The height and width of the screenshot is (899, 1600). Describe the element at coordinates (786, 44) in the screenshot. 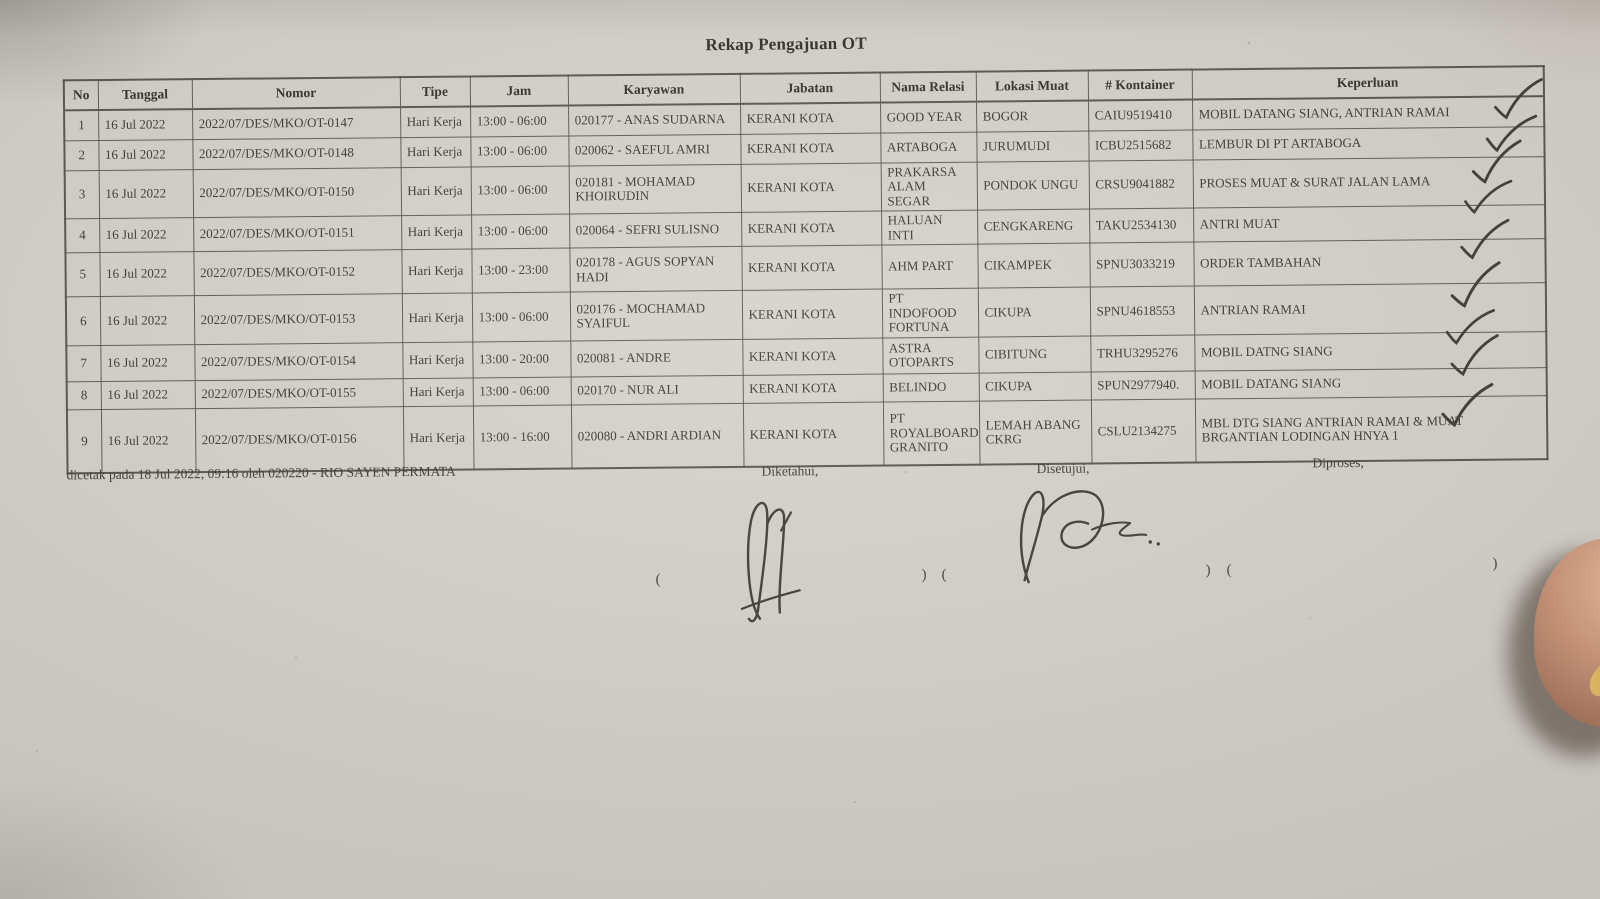

I see `page-title: Rekap Pengajuan OT` at that location.